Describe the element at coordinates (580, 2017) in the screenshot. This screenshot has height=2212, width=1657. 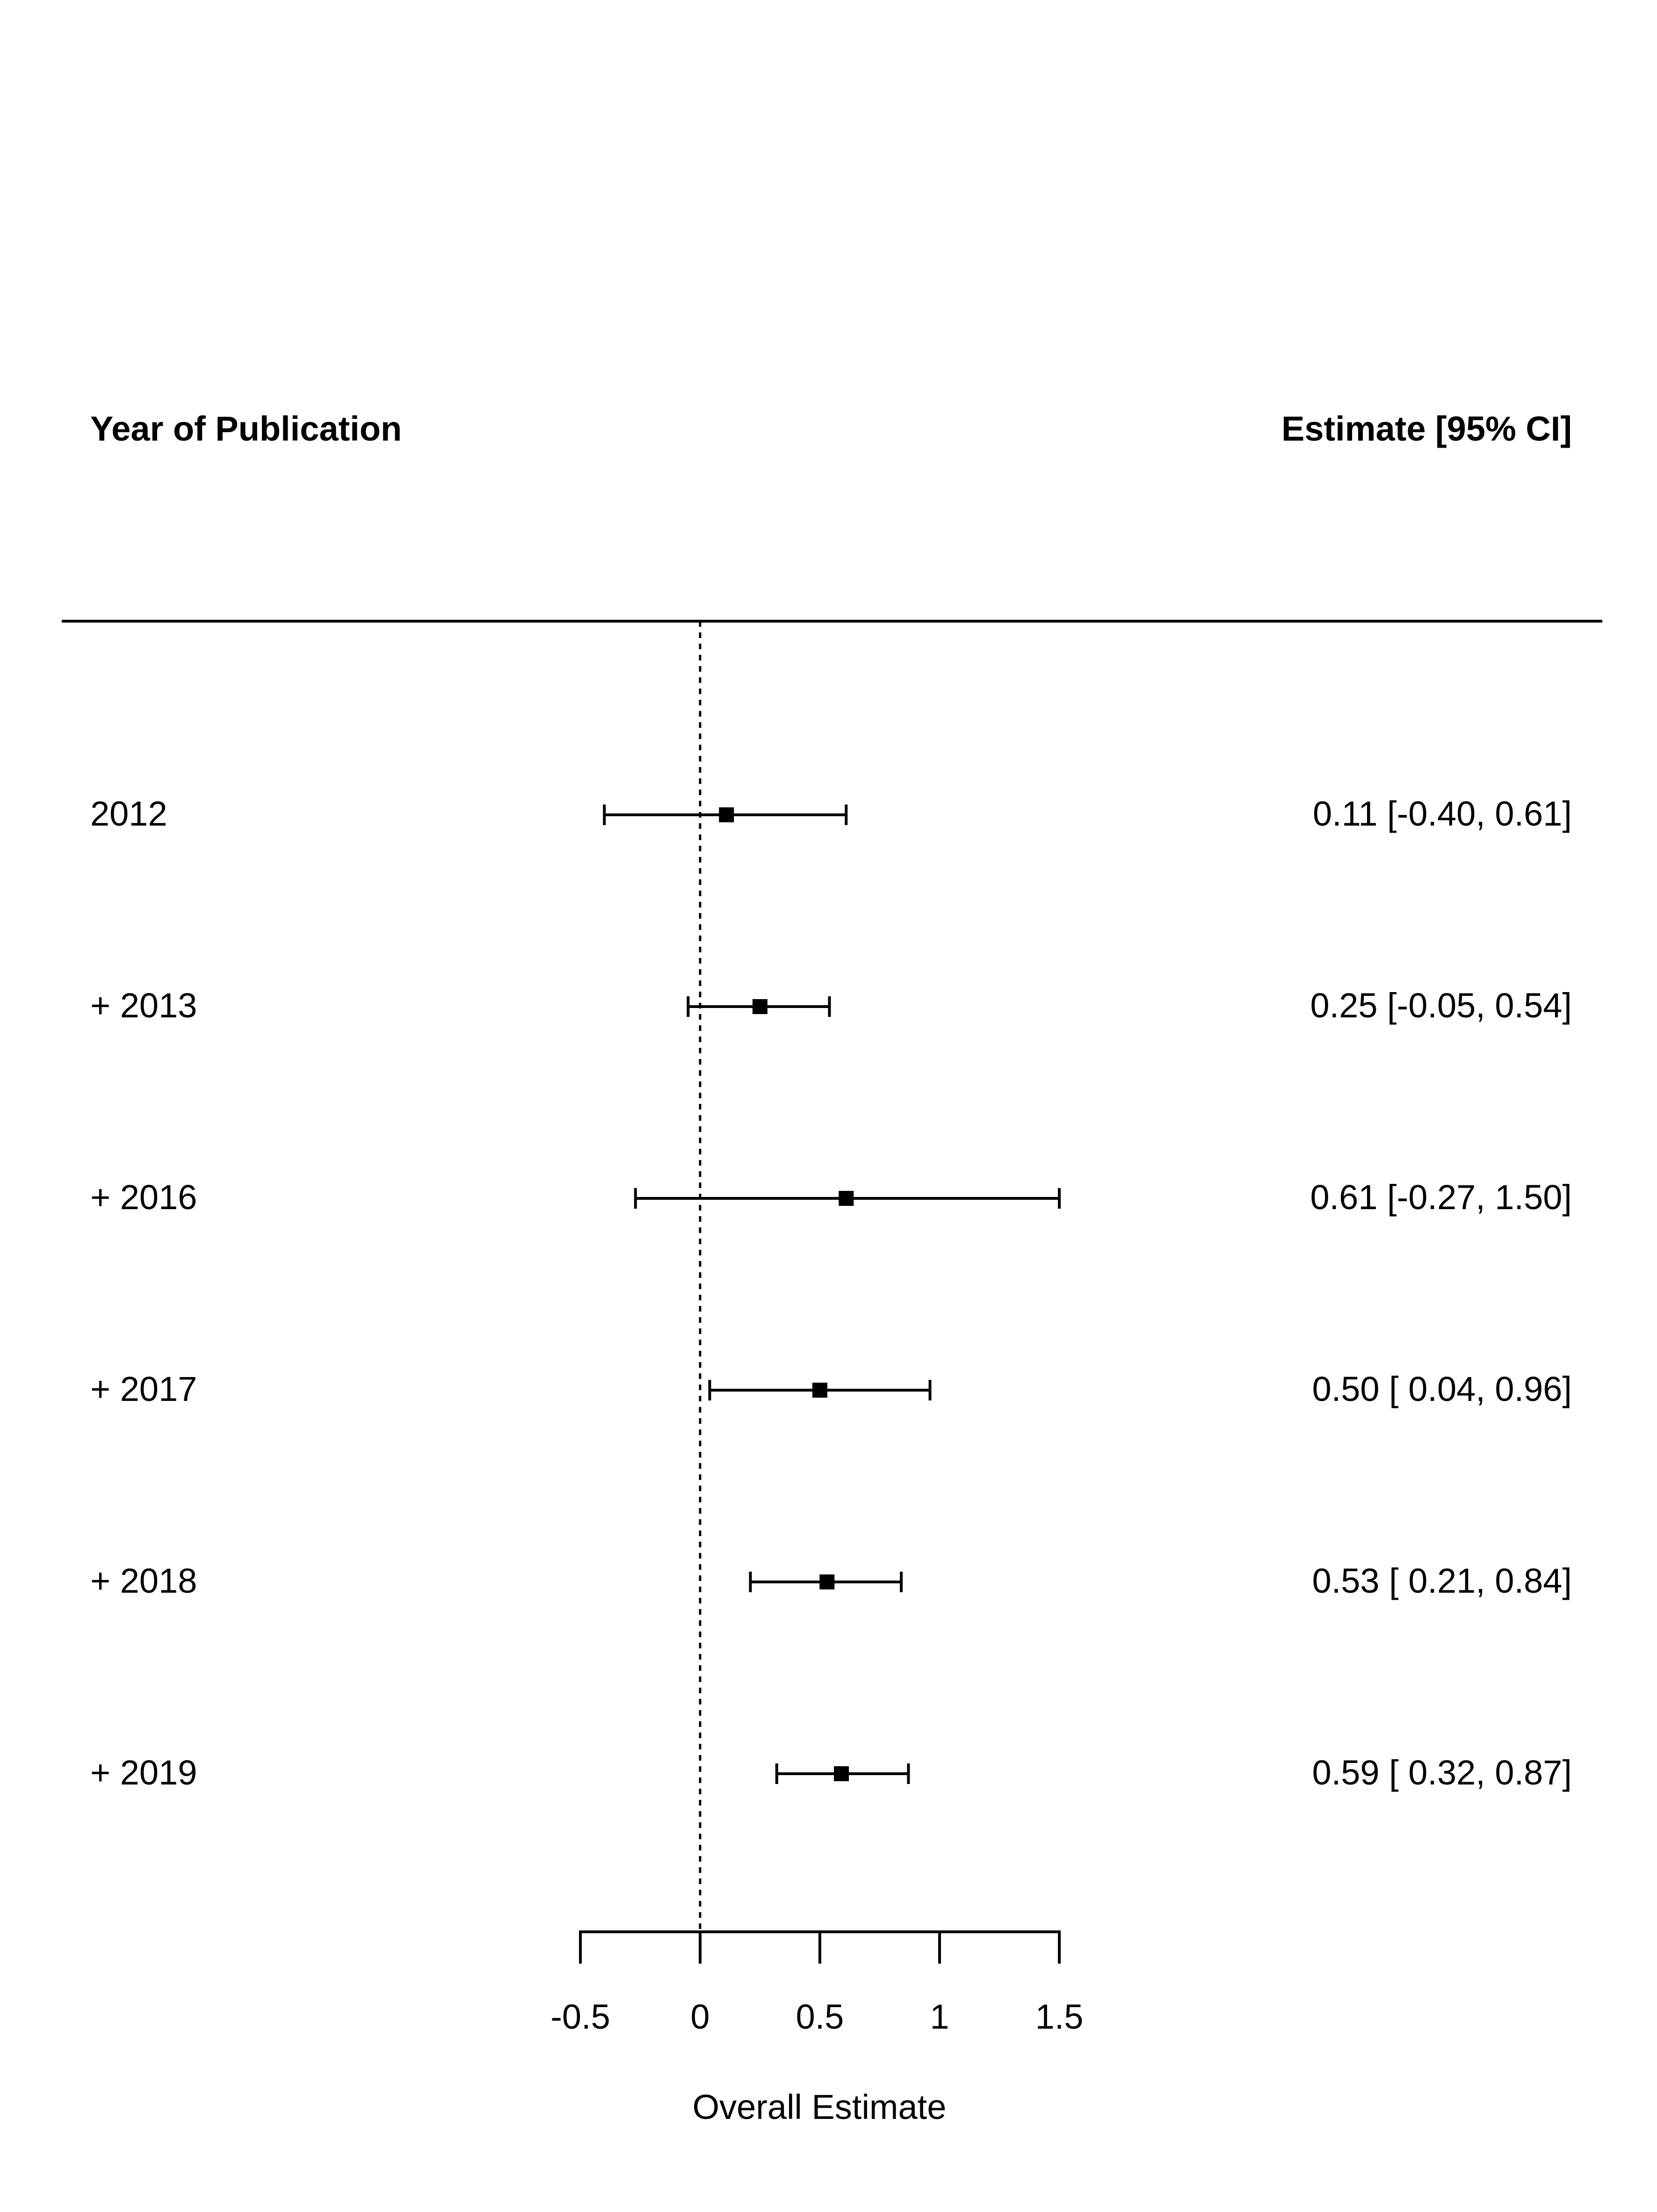
I see `x-tick-label: -0.5` at that location.